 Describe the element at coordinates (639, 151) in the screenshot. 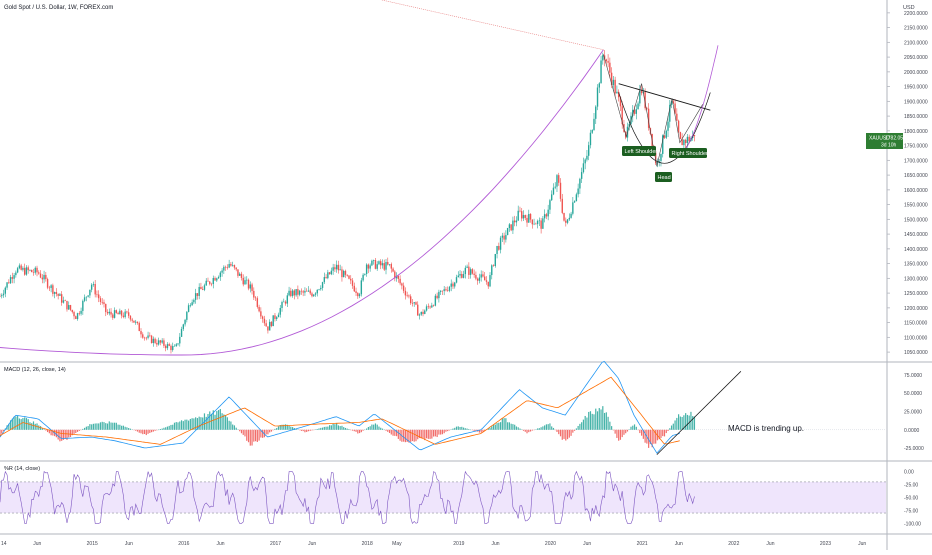

I see `left-shoulder-label: Left Shoulder` at that location.